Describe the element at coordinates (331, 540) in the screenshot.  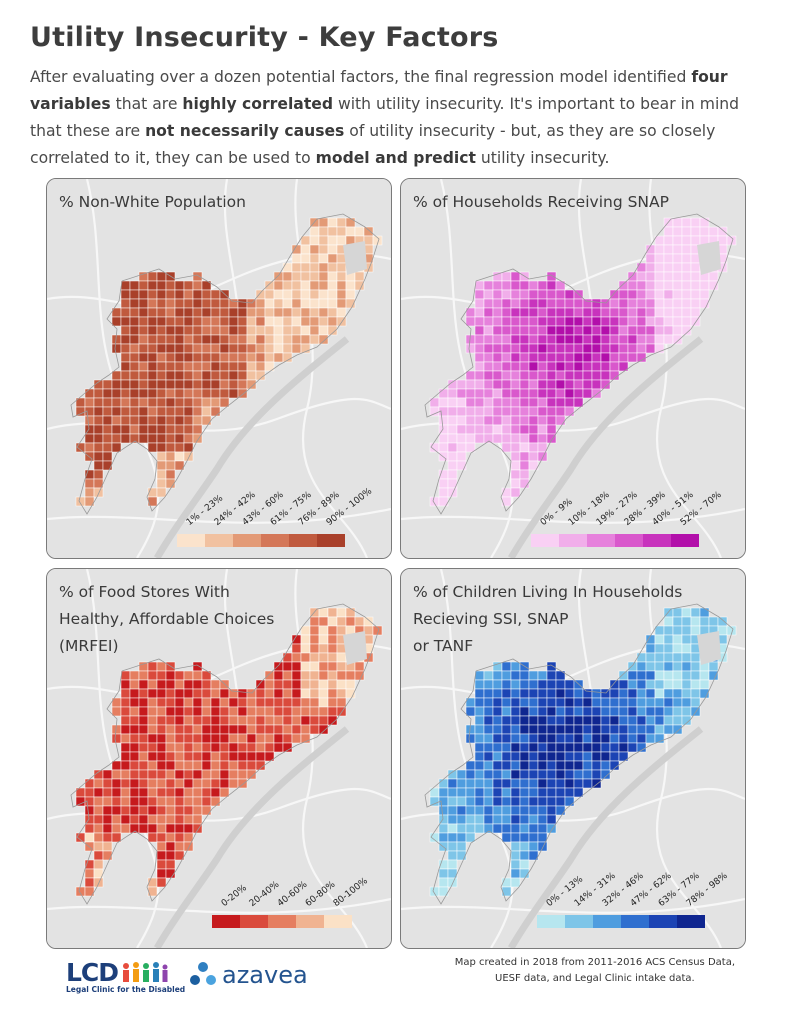
I see `legend-swatch` at that location.